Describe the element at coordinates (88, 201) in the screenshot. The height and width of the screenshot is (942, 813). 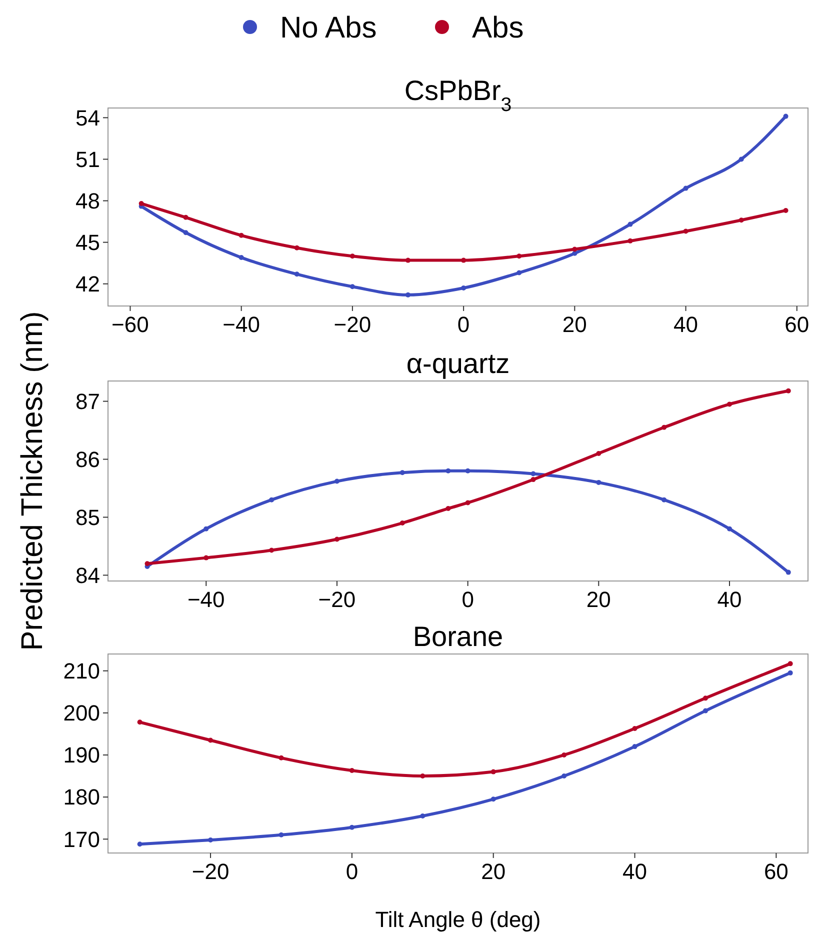
I see `y-tick-label: 48` at that location.